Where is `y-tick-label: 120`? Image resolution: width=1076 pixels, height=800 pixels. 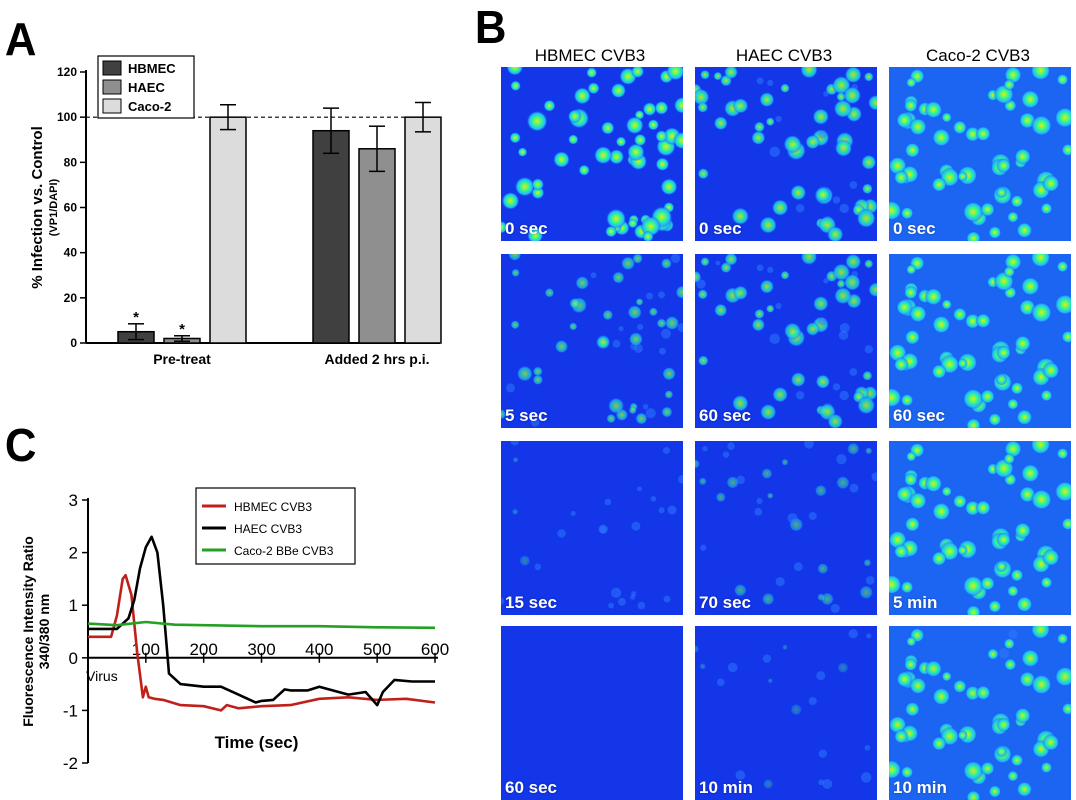 y-tick-label: 120 is located at coordinates (67, 72).